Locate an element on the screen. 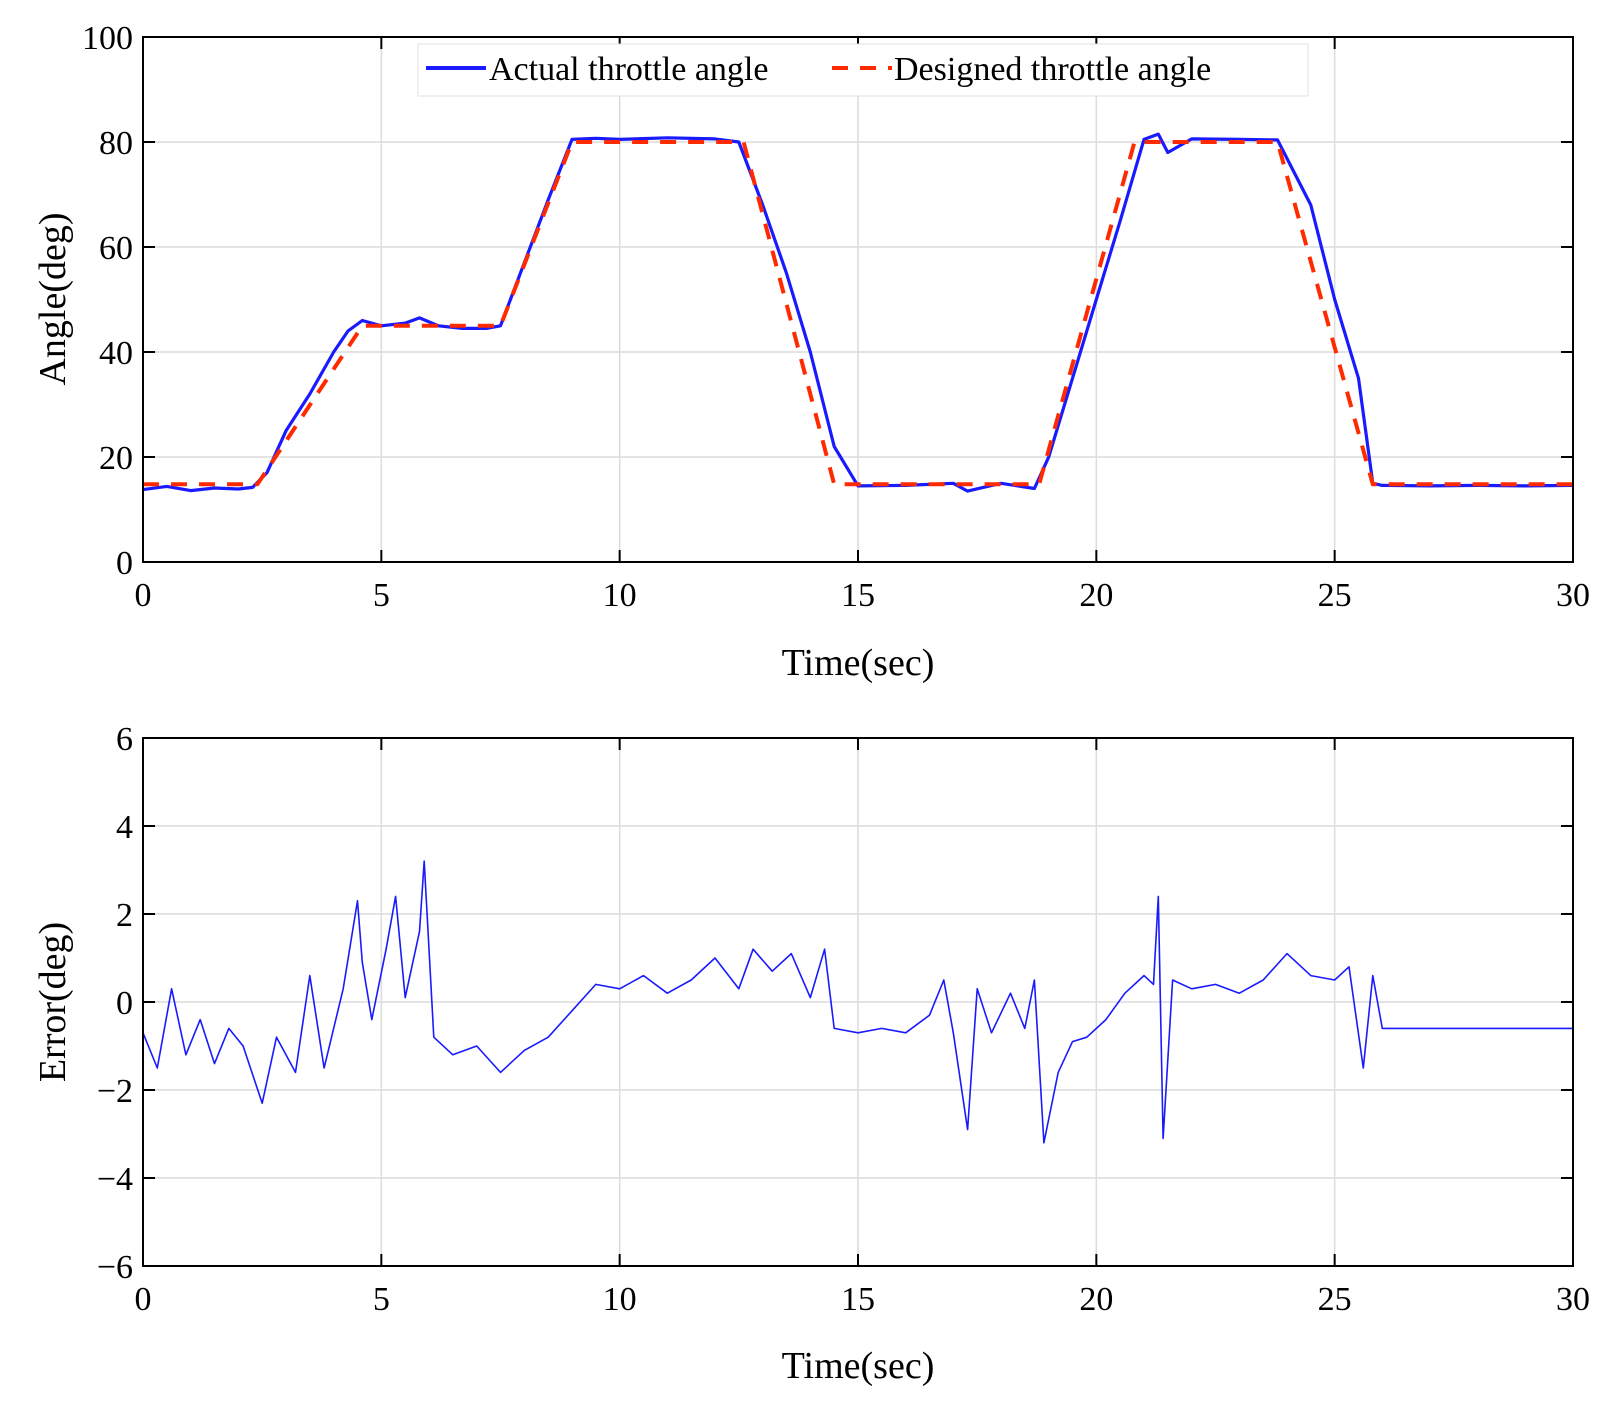 The width and height of the screenshot is (1610, 1408). y-tick-label: −4 is located at coordinates (115, 1179).